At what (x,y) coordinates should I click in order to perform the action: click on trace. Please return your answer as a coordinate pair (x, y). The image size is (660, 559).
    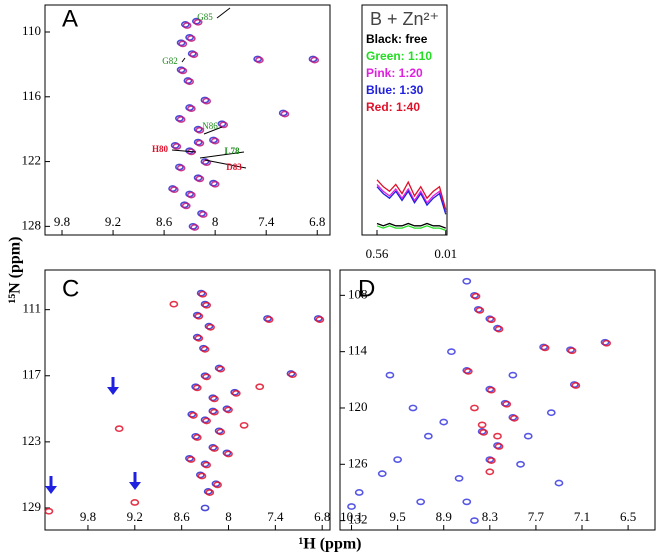
    Looking at the image, I should click on (411, 225).